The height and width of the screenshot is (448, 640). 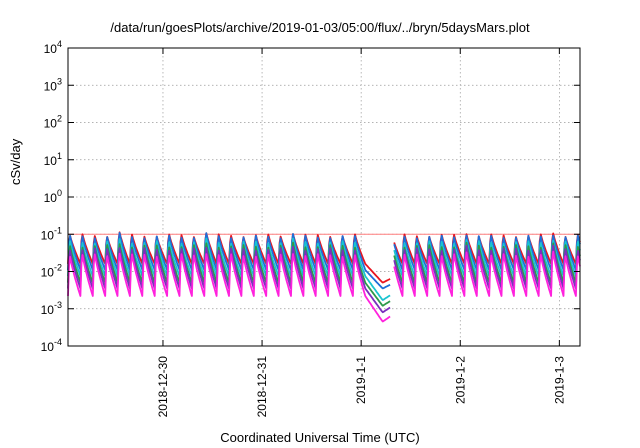 What do you see at coordinates (53, 122) in the screenshot?
I see `y-tick-label: 10²` at bounding box center [53, 122].